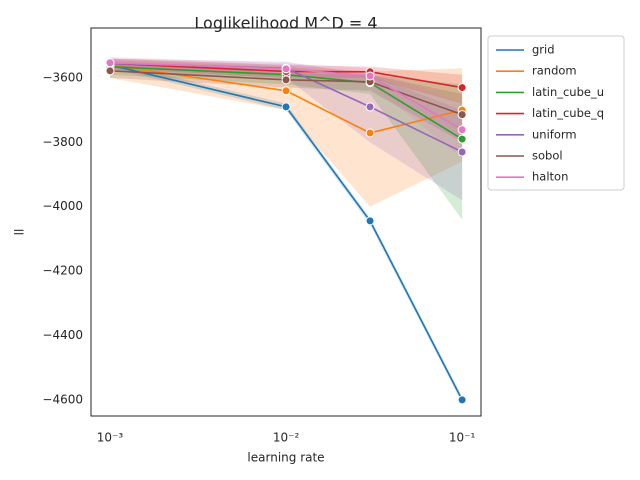 The image size is (640, 480). I want to click on y-tick-label: −4000, so click(62, 206).